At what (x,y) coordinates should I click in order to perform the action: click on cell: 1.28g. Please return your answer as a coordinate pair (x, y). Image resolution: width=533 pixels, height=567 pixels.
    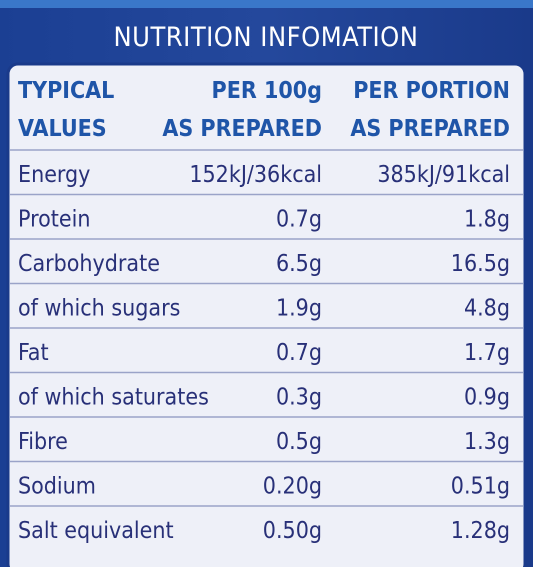
    Looking at the image, I should click on (480, 531).